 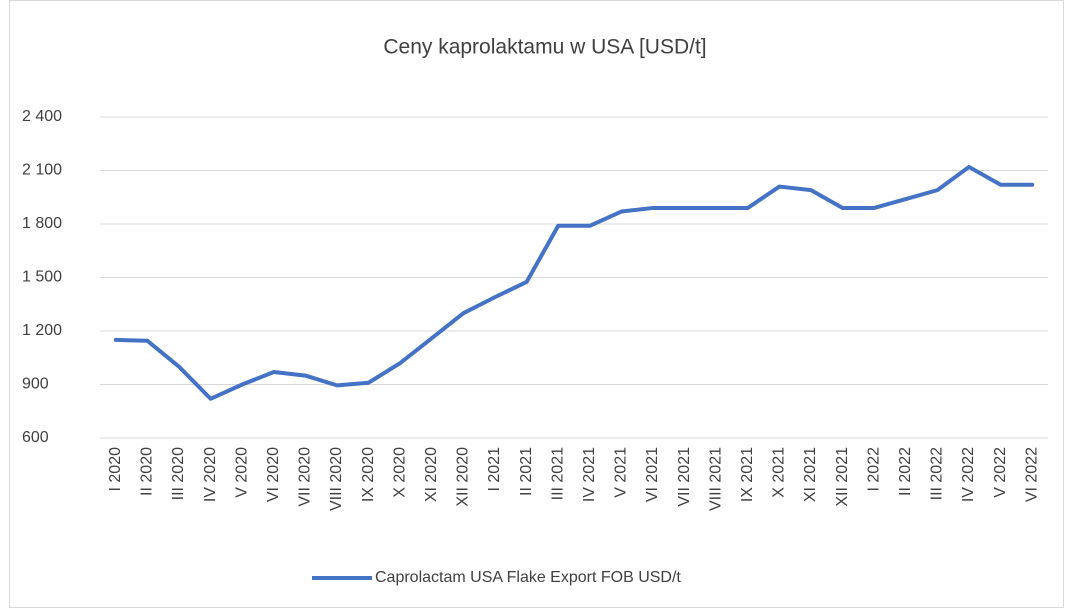 What do you see at coordinates (873, 469) in the screenshot?
I see `x-tick-label: I 2022` at bounding box center [873, 469].